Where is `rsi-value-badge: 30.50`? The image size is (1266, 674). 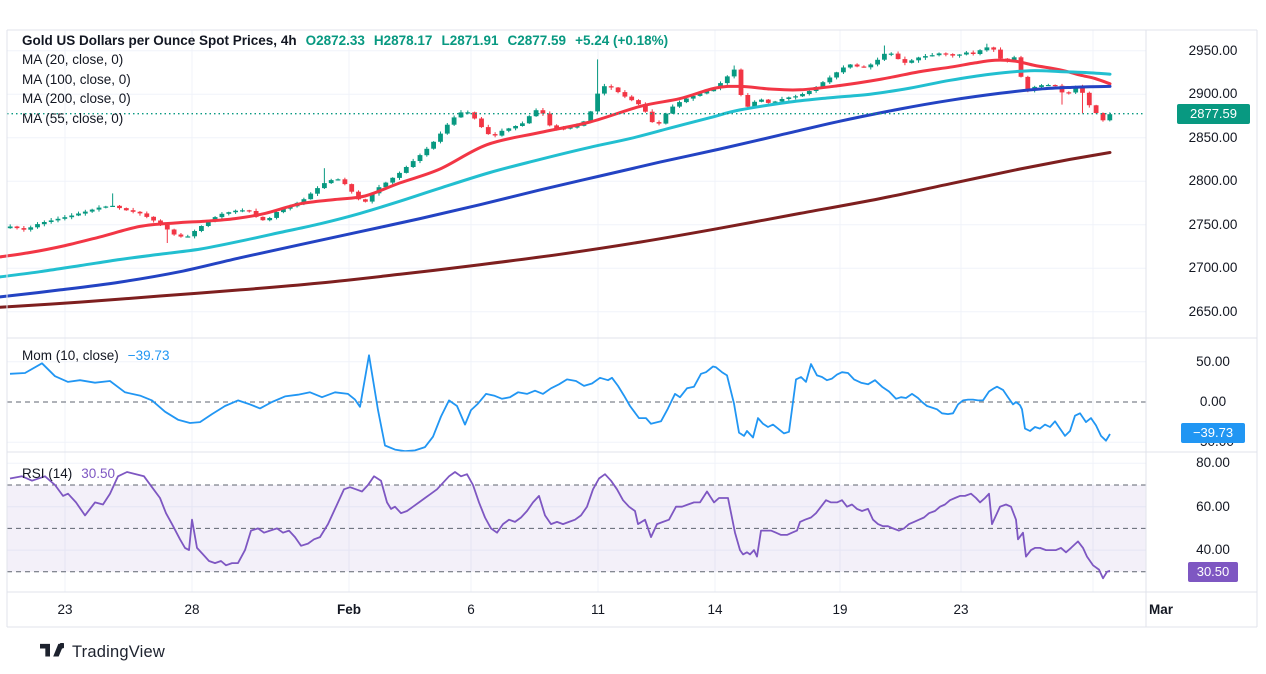 rsi-value-badge: 30.50 is located at coordinates (1213, 572).